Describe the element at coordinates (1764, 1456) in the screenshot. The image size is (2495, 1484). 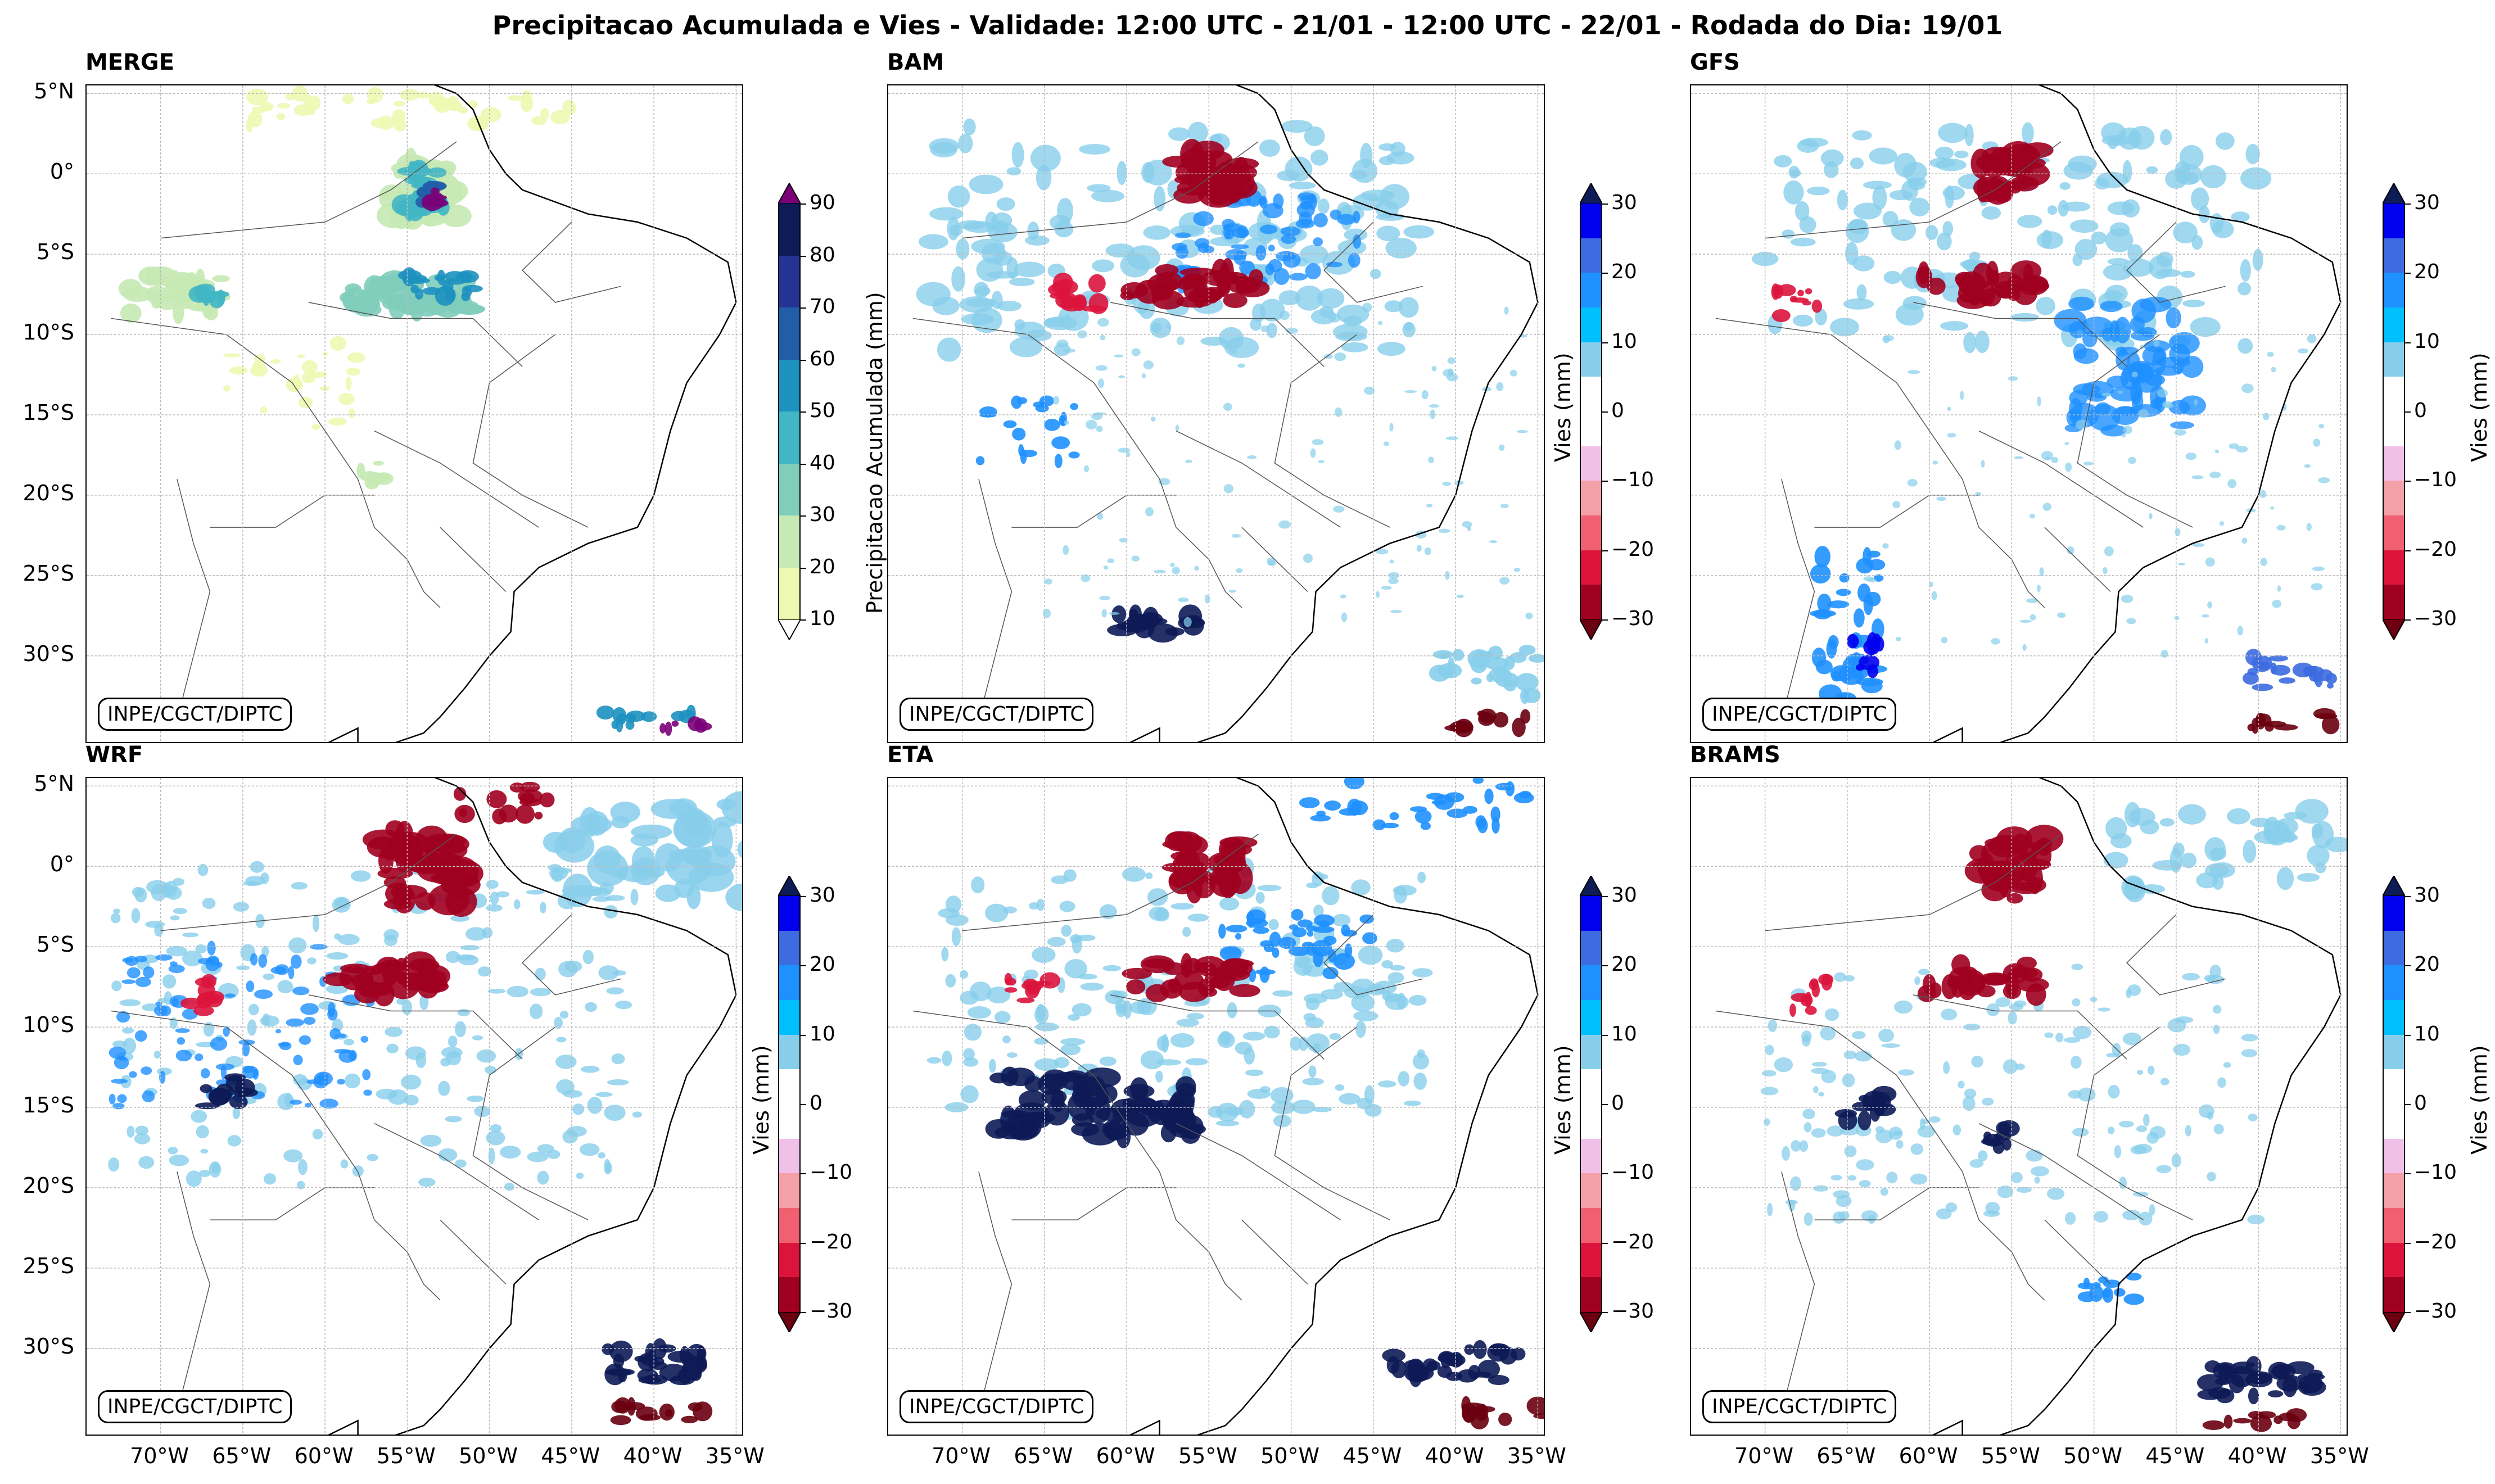
I see `lon-tick-label: 70°W` at that location.